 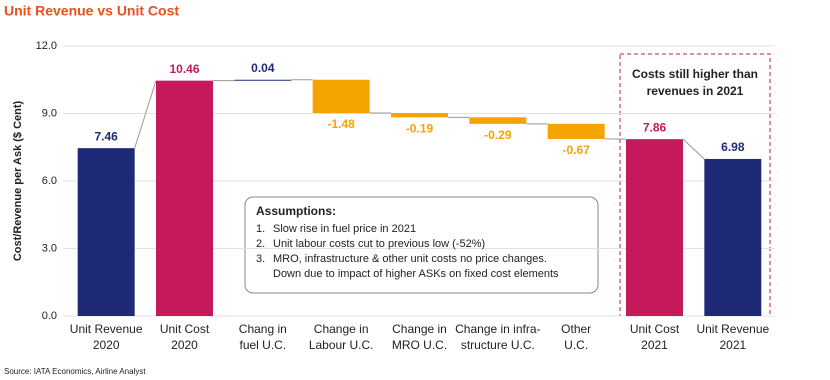 I want to click on y-tick-label: 6.0, so click(x=49, y=181).